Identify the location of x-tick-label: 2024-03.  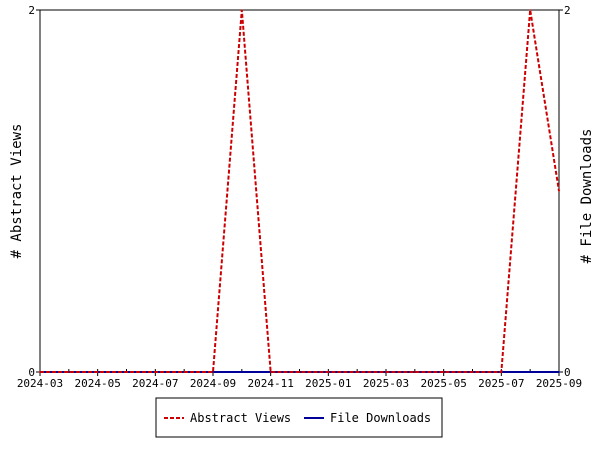
(40, 383).